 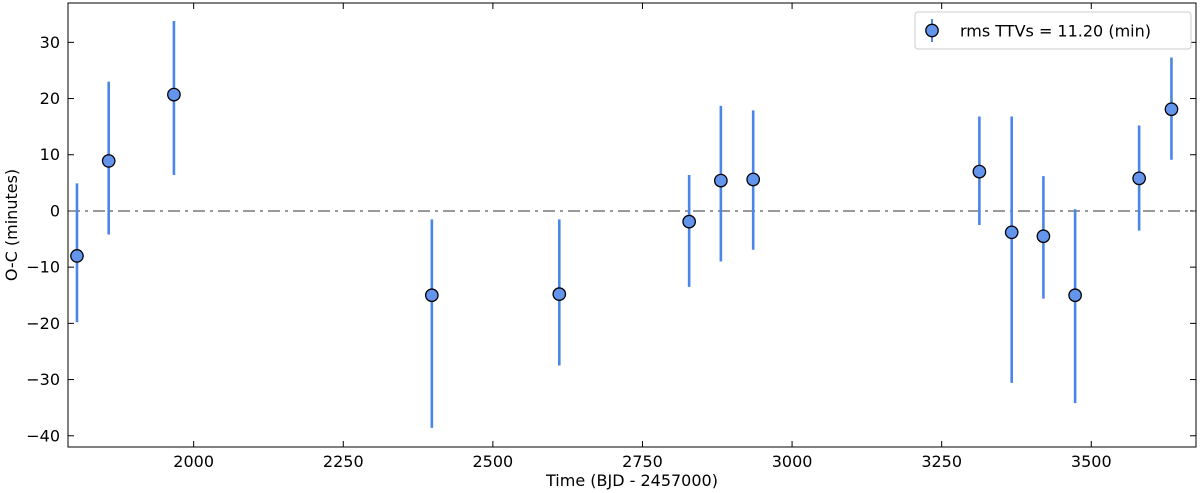 What do you see at coordinates (43, 267) in the screenshot?
I see `y-tick-label: −10` at bounding box center [43, 267].